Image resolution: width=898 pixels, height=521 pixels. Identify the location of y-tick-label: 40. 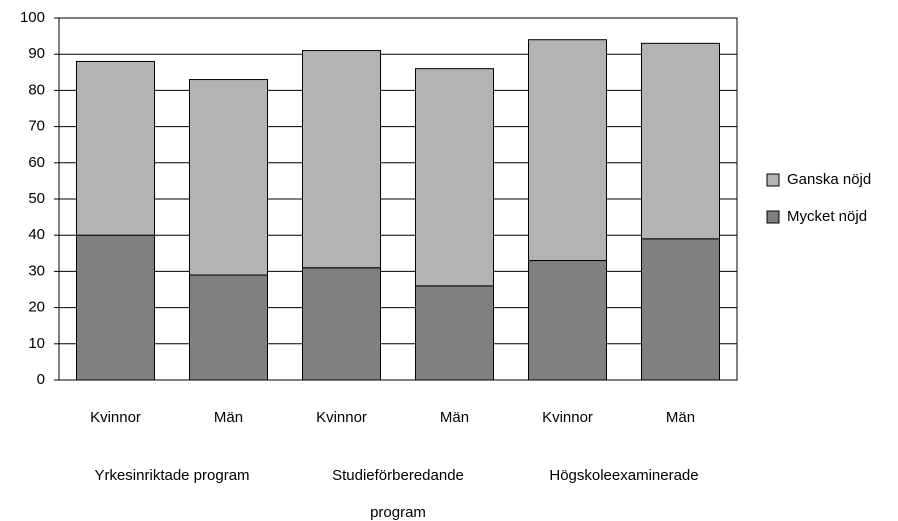
(36, 234).